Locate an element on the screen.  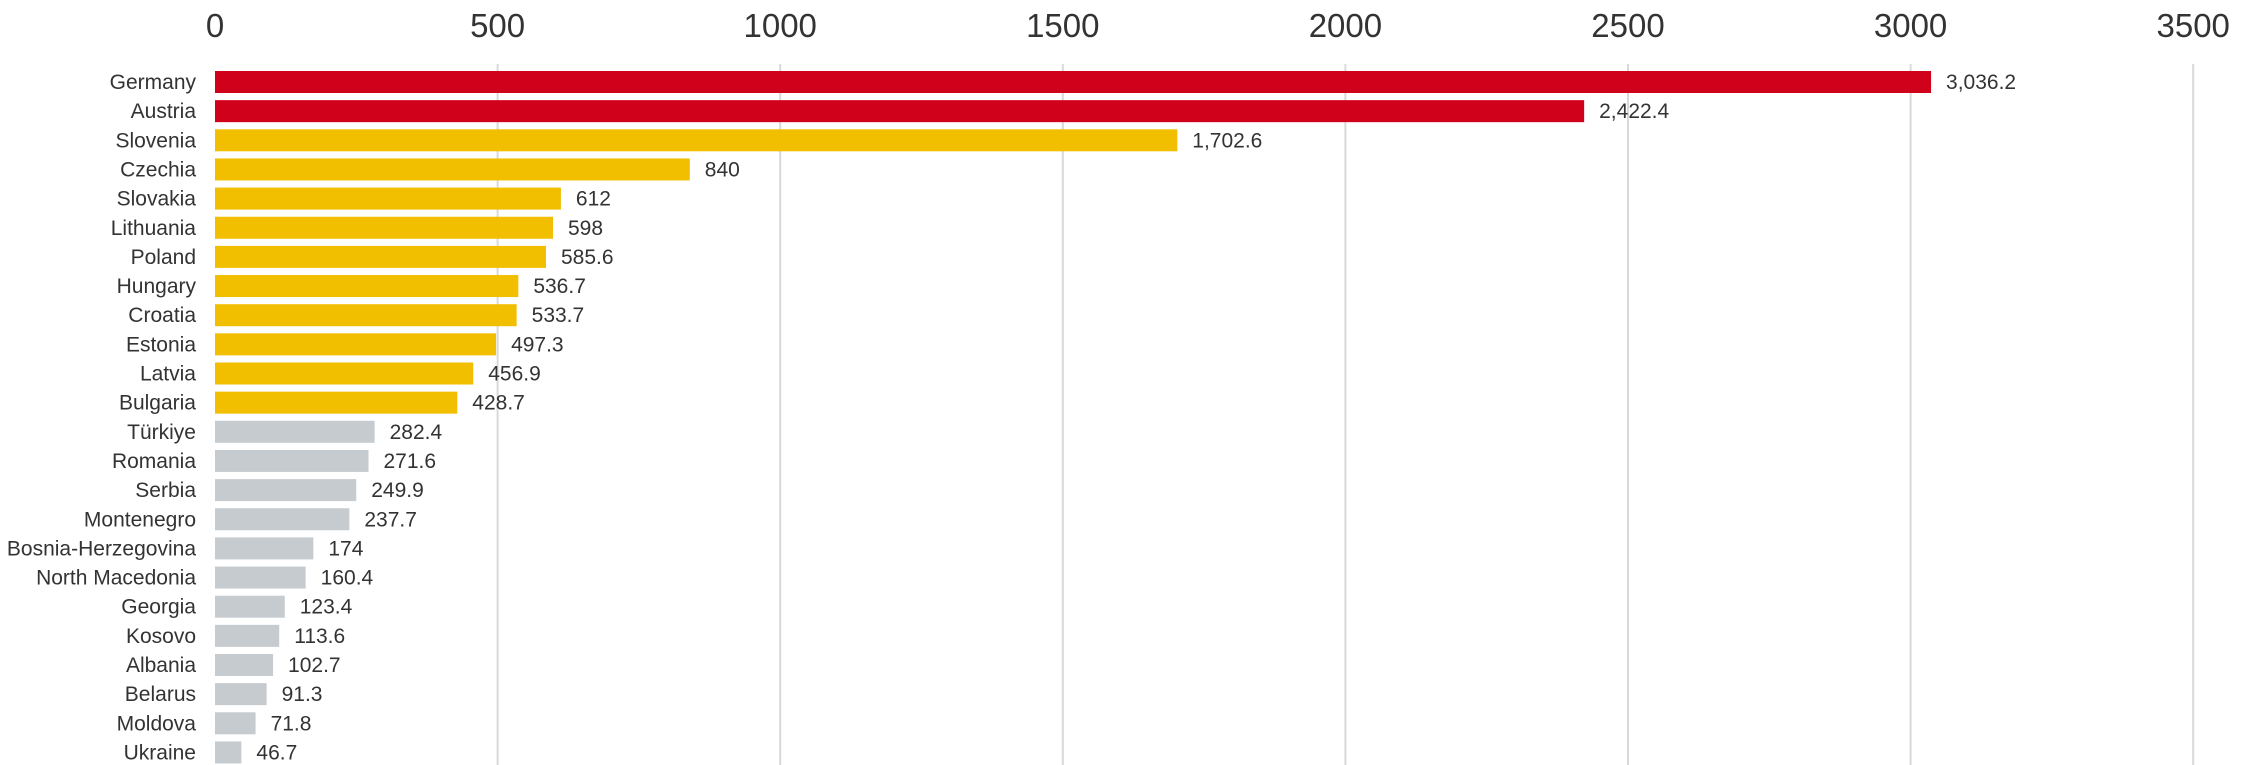
x-tick-label-500: 500 is located at coordinates (497, 25).